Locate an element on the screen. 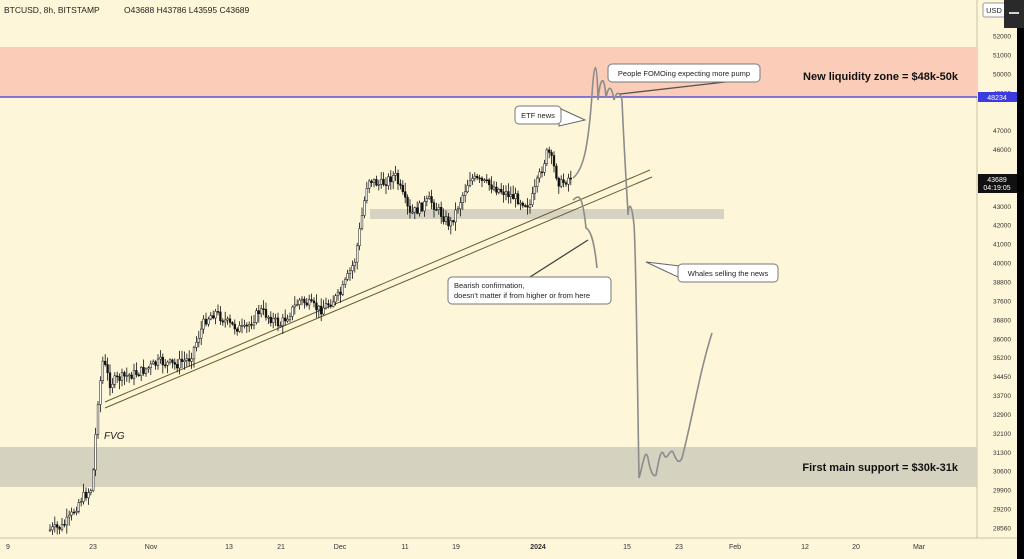 This screenshot has height=559, width=1024. time-tick-label: Dec is located at coordinates (340, 547).